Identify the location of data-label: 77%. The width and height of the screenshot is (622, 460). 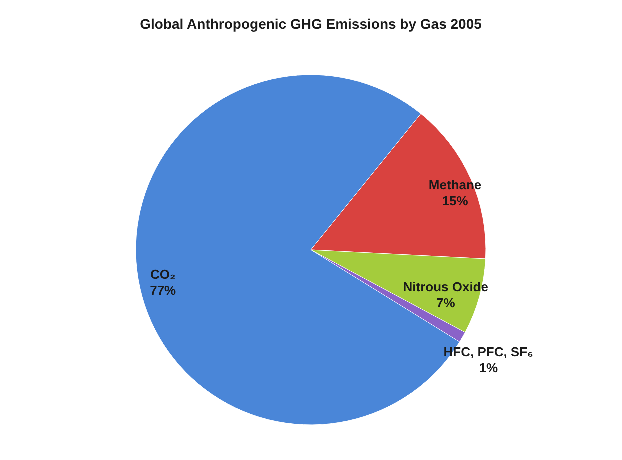
(163, 290).